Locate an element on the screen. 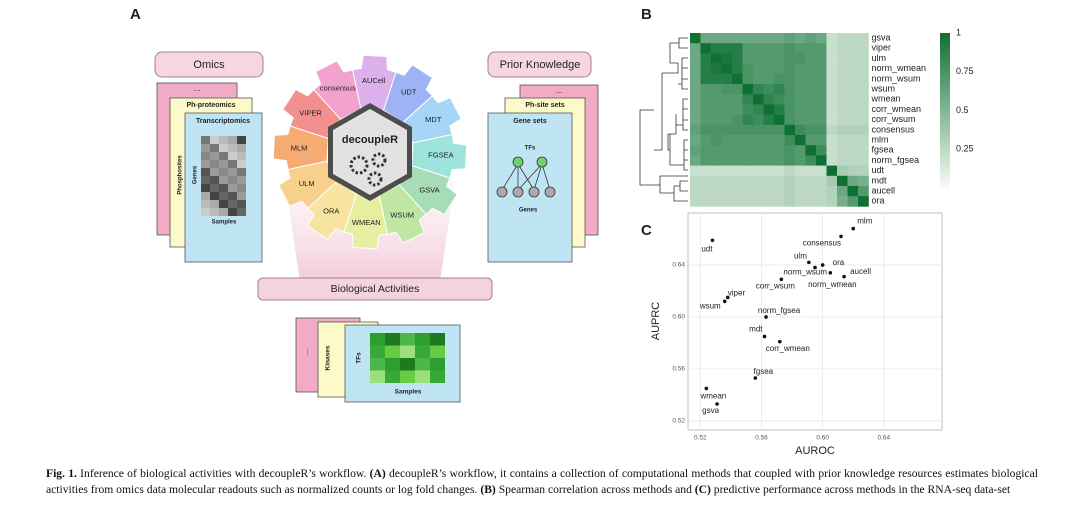  x-axis-title: AUROC is located at coordinates (815, 451).